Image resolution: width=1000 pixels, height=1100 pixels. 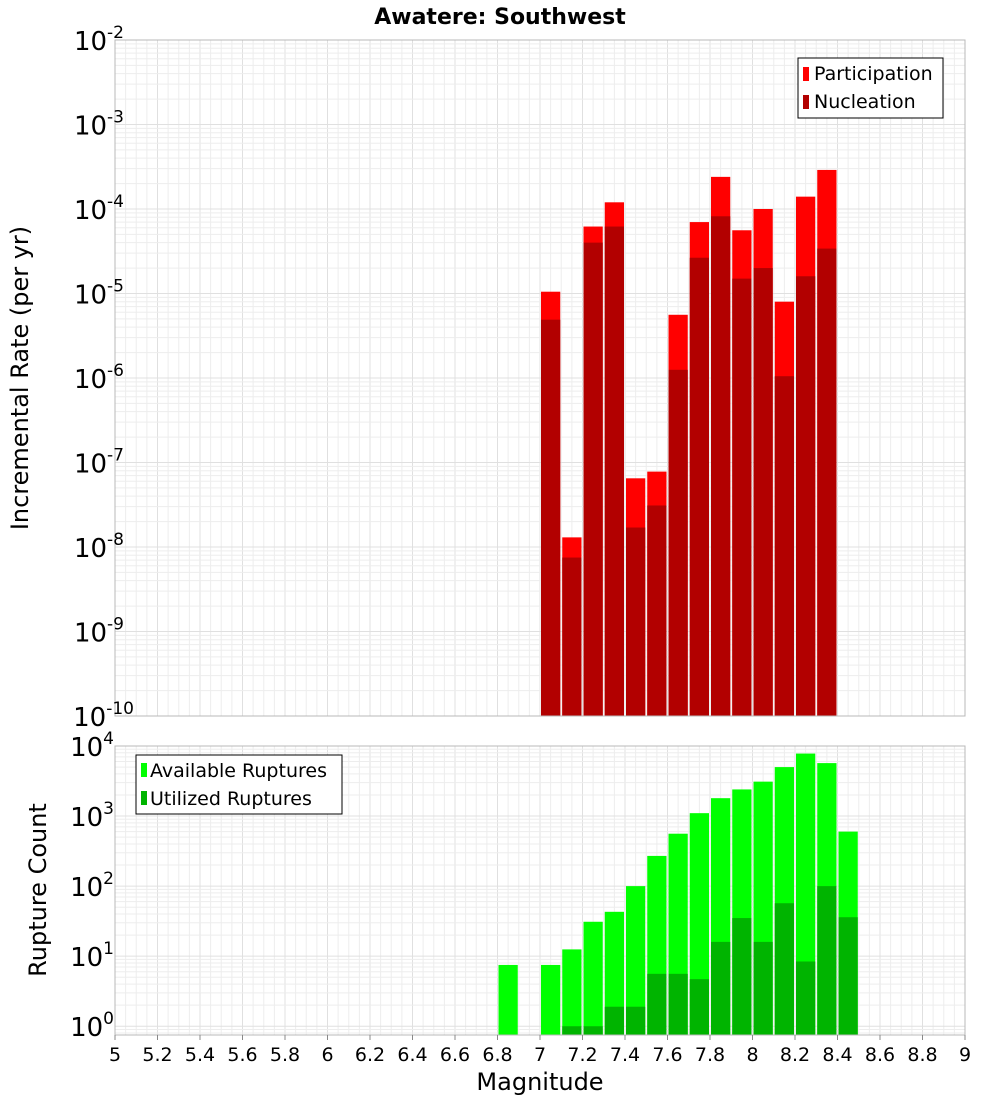 I want to click on x-tick-label: 5.8, so click(x=285, y=1055).